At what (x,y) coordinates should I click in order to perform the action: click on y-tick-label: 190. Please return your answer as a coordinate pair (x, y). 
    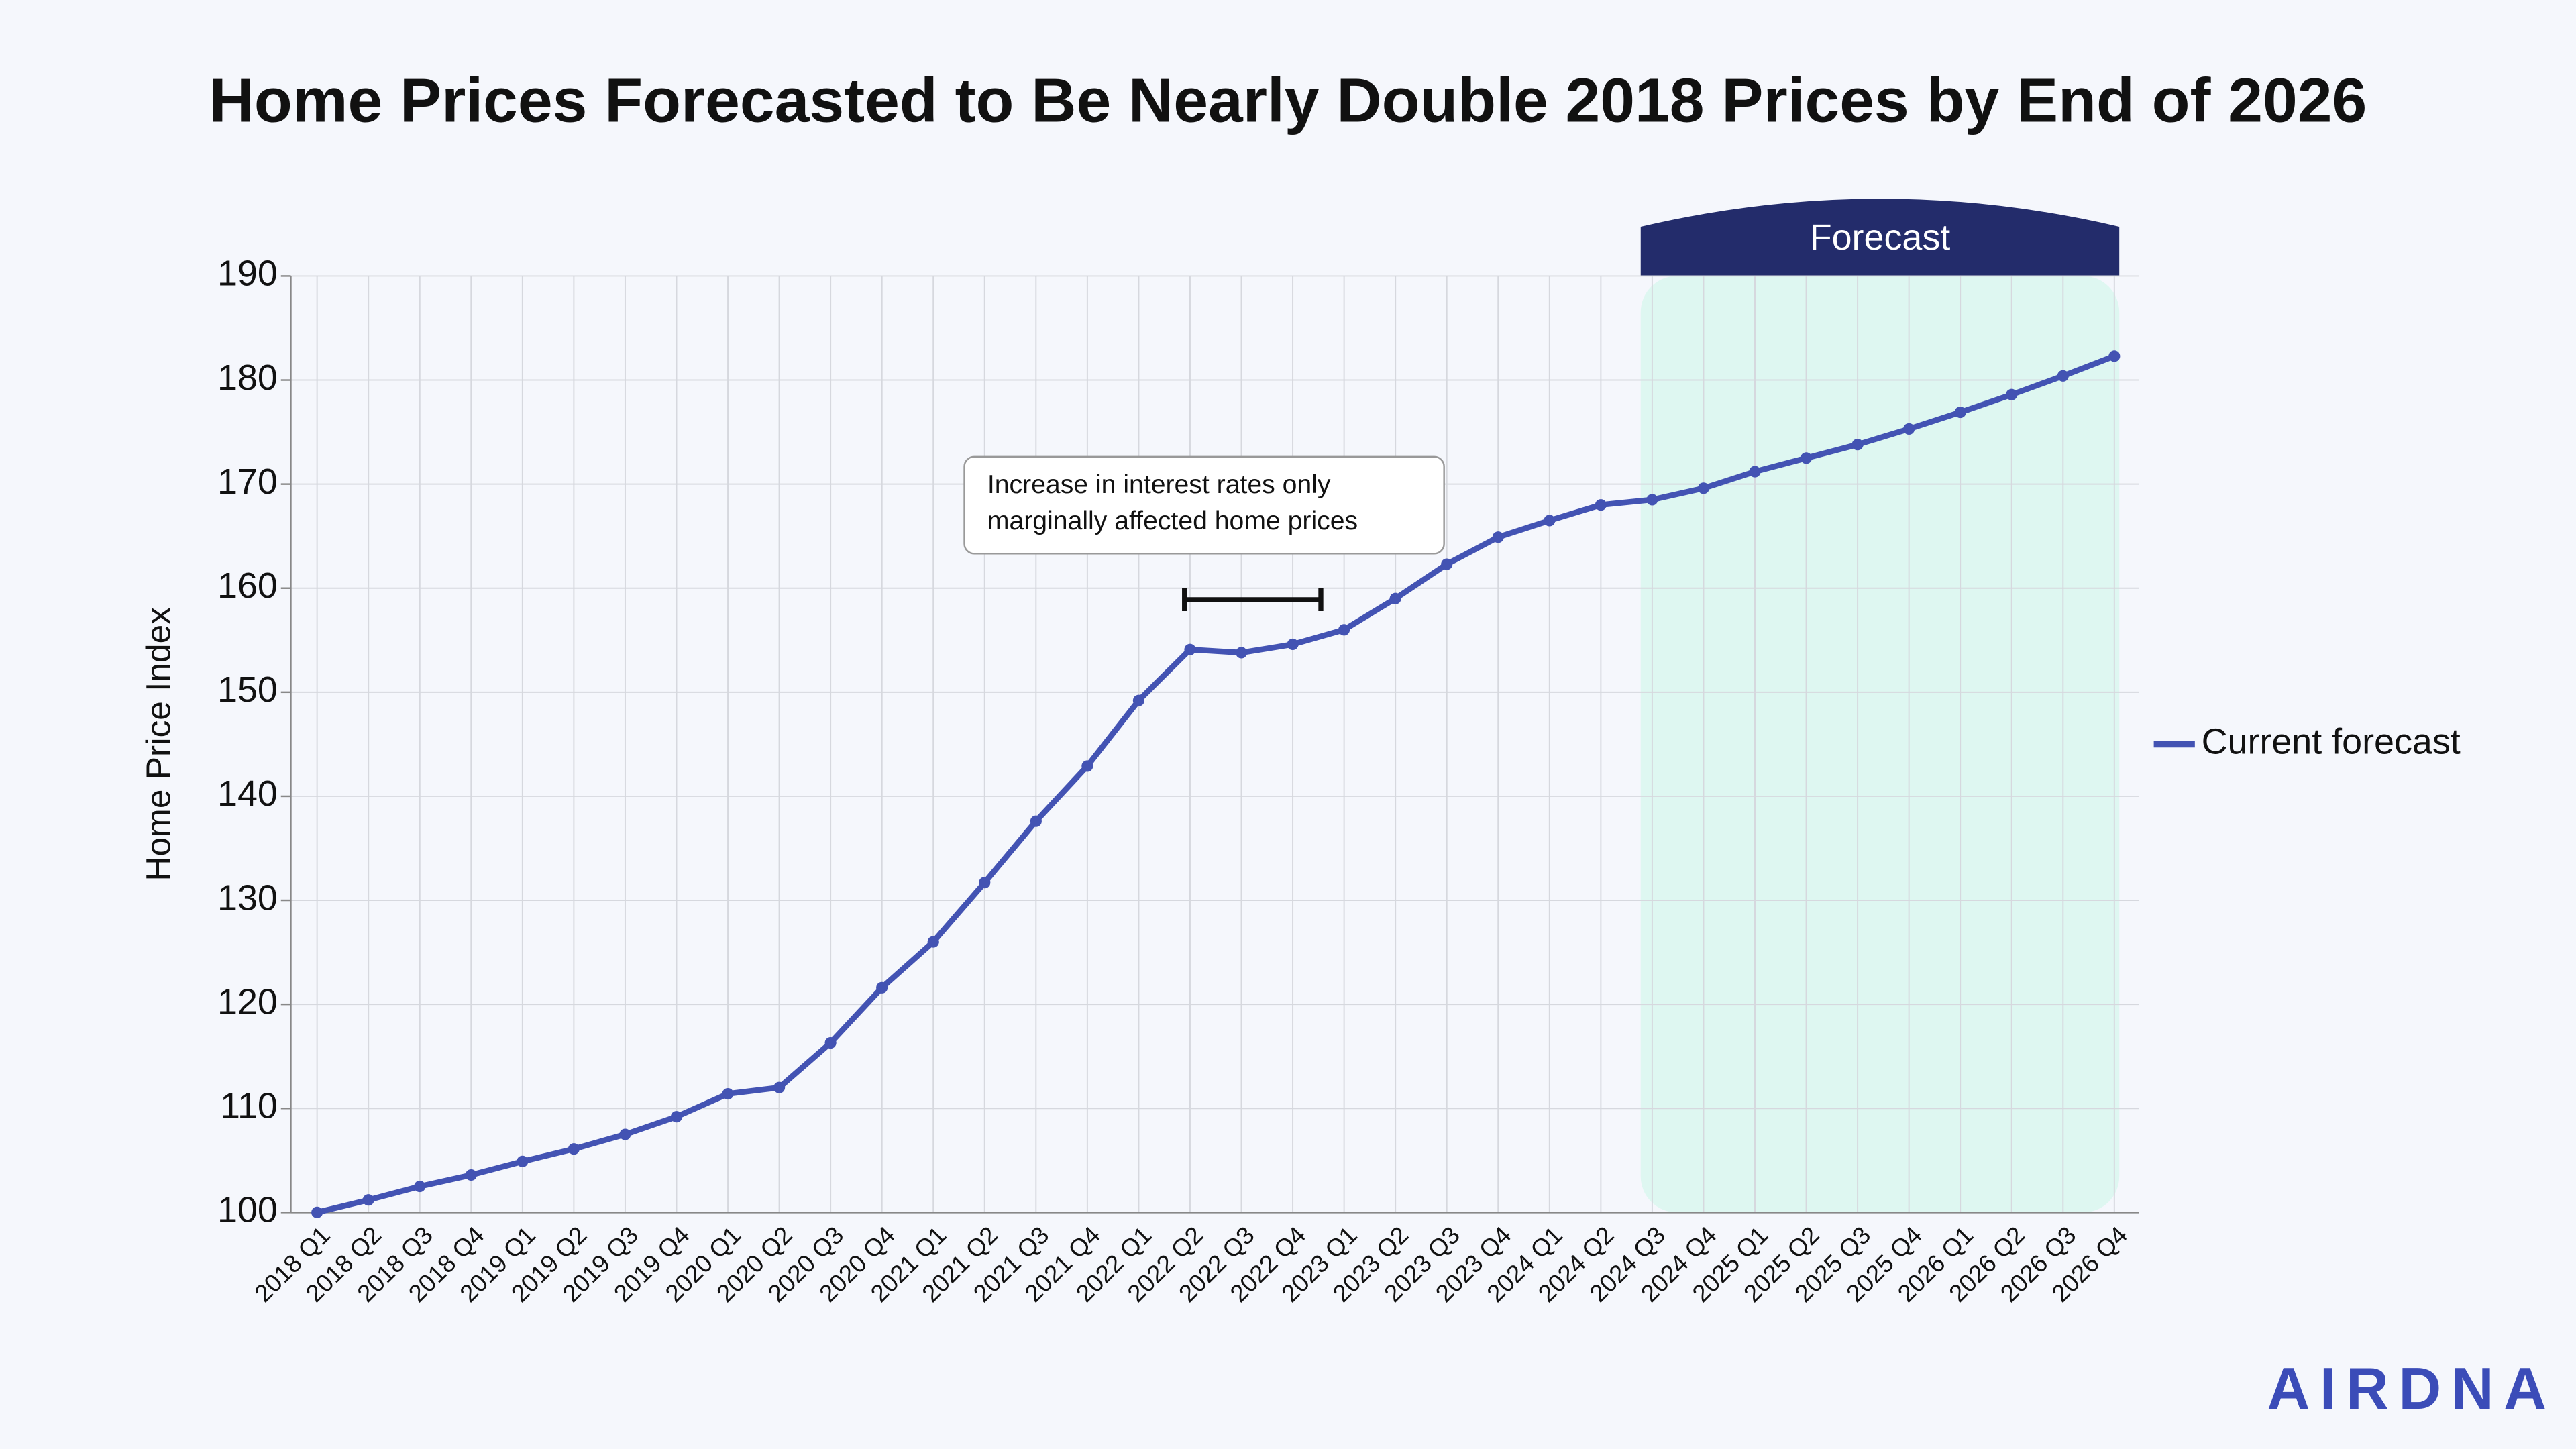
    Looking at the image, I should click on (247, 274).